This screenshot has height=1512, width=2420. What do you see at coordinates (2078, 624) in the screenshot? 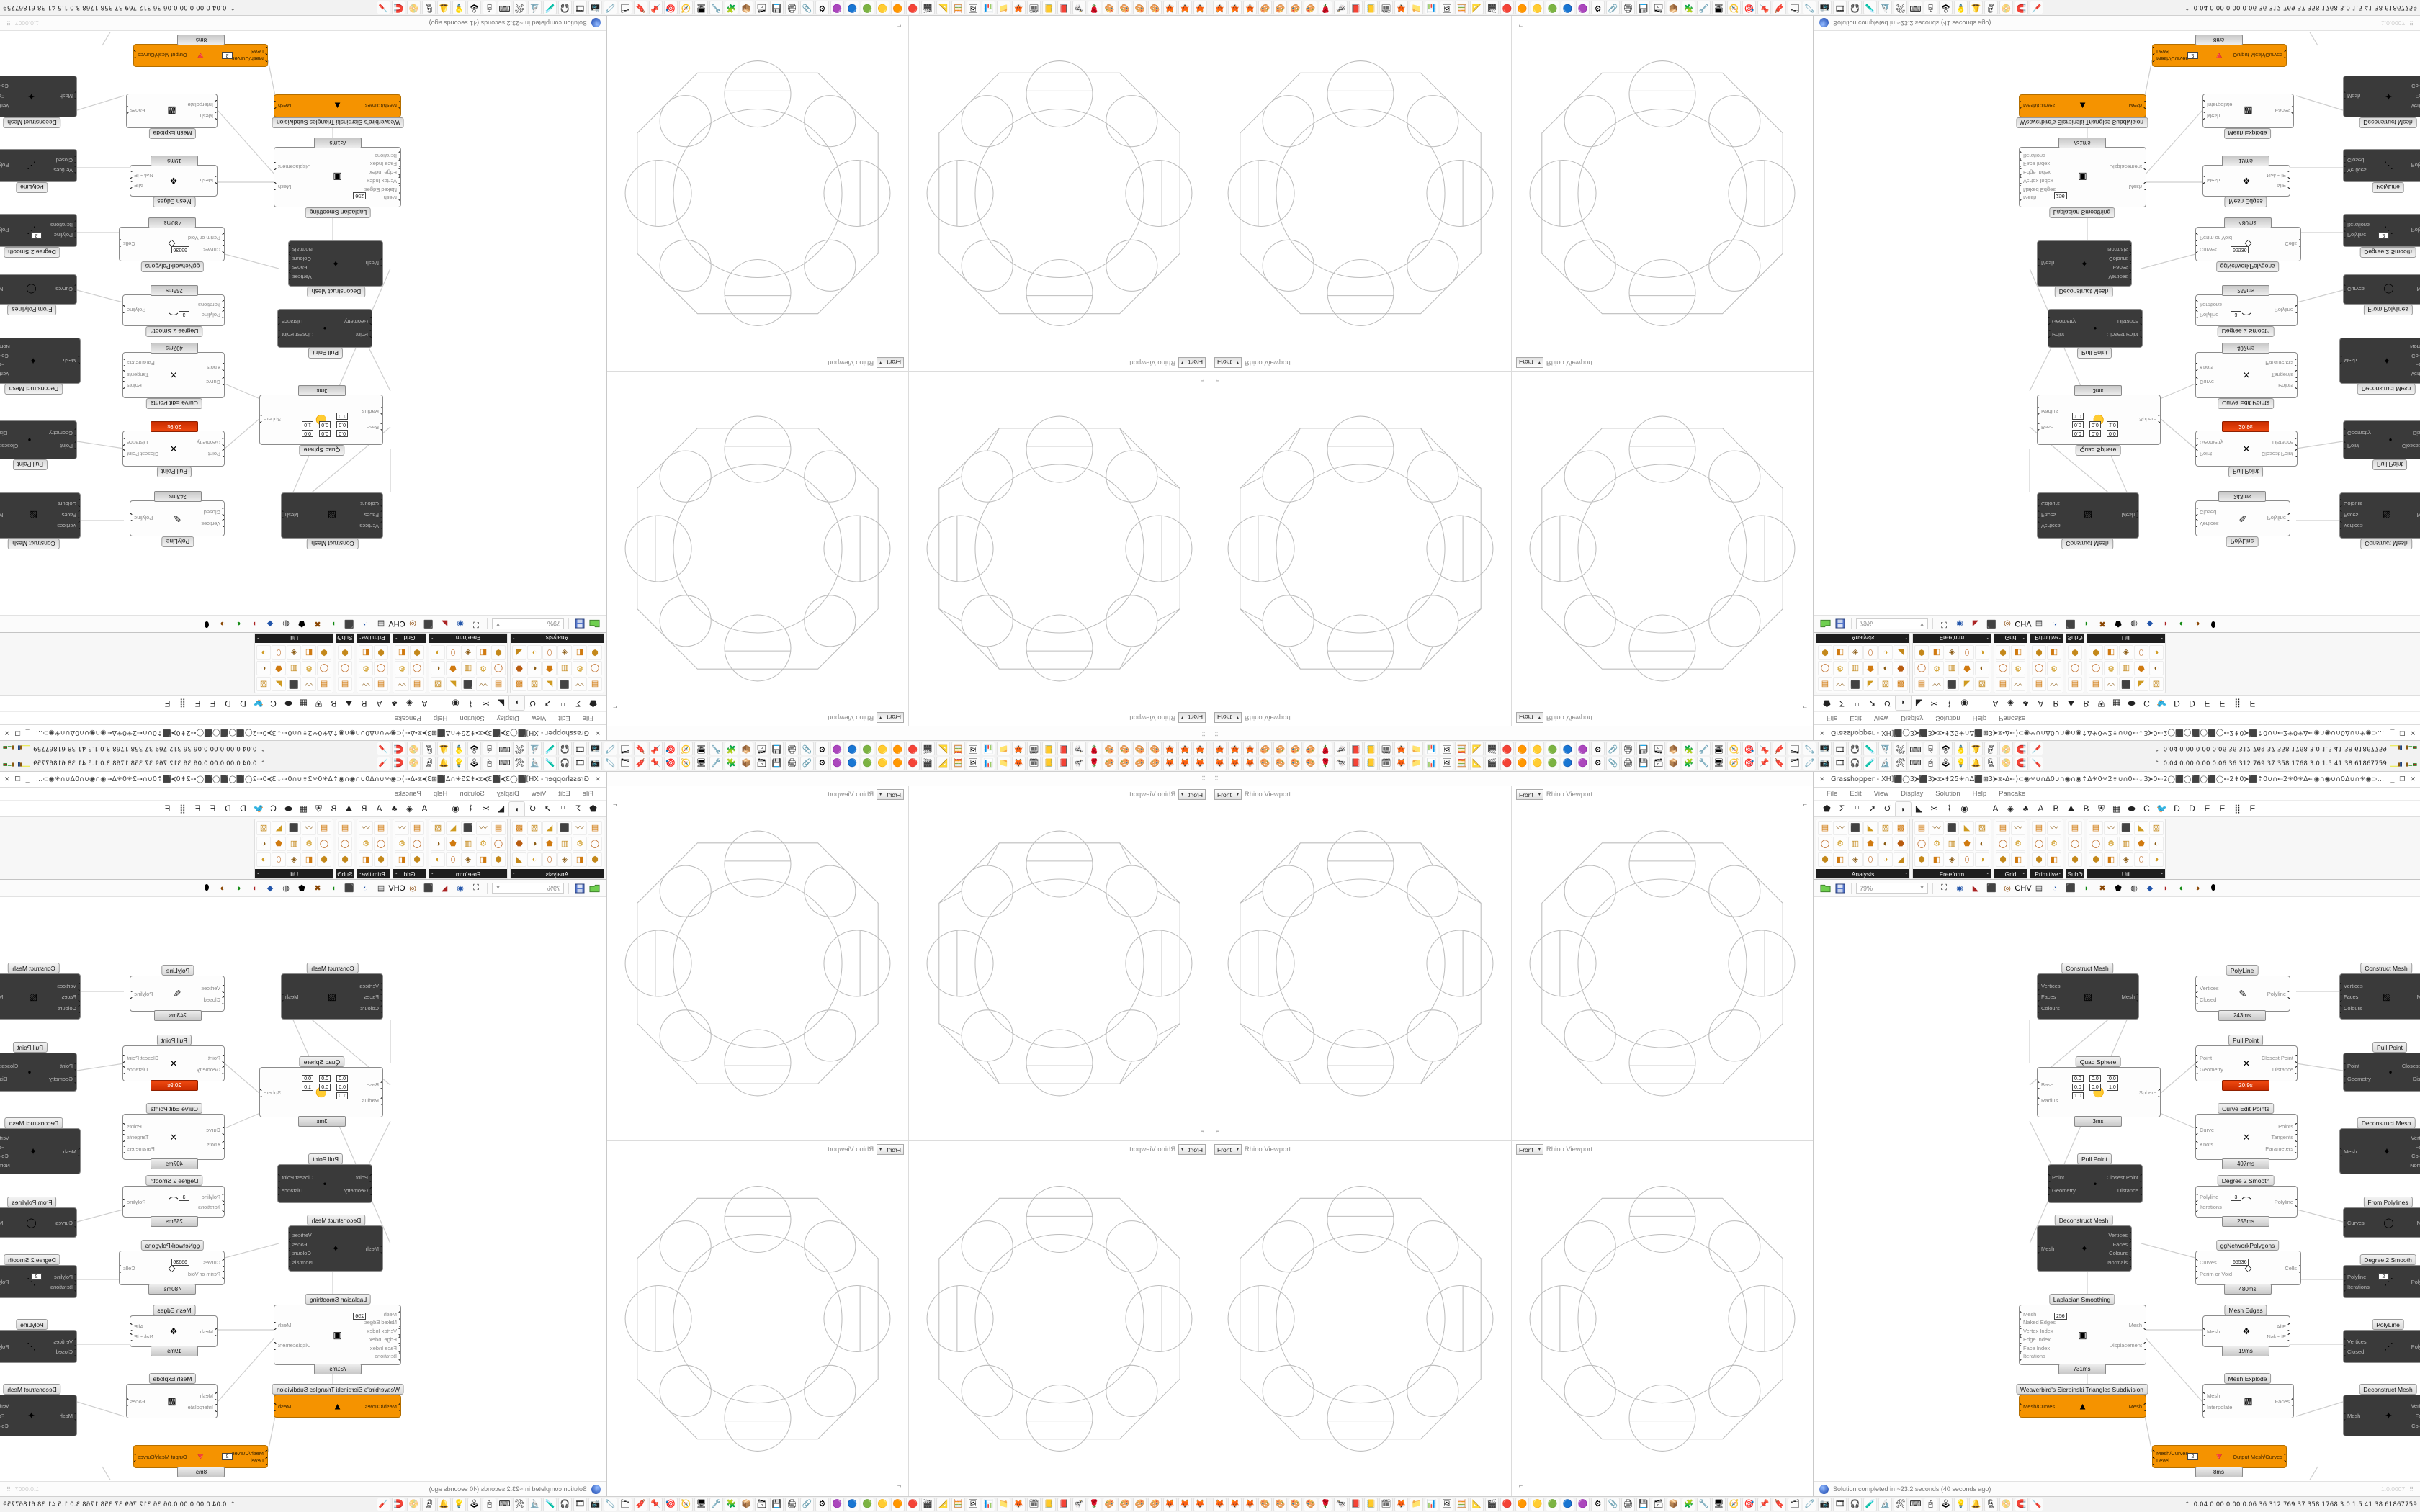
I see `canvas-toolbar-icons: ⛶ ◉ ◣ ⬛ ◎ CHV ▤ ◔ ⬛ ◗ ✖ ⬟ ◍ ◆ ◗ ◐ ◑ ⬮` at bounding box center [2078, 624].